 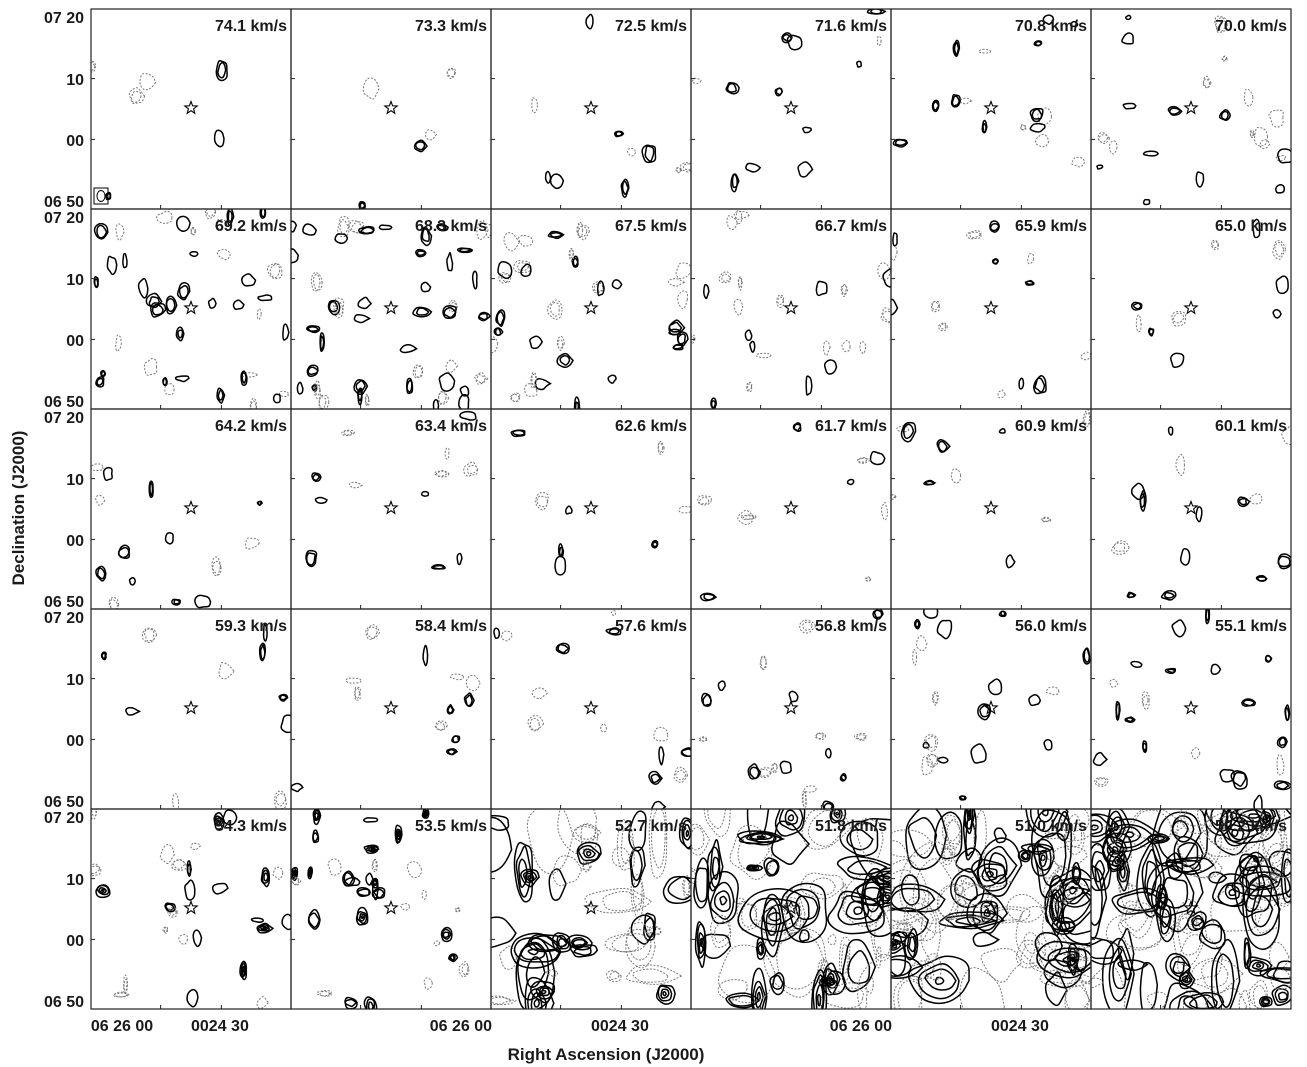 What do you see at coordinates (791, 509) in the screenshot?
I see `channel-panel: 61.7 km/s` at bounding box center [791, 509].